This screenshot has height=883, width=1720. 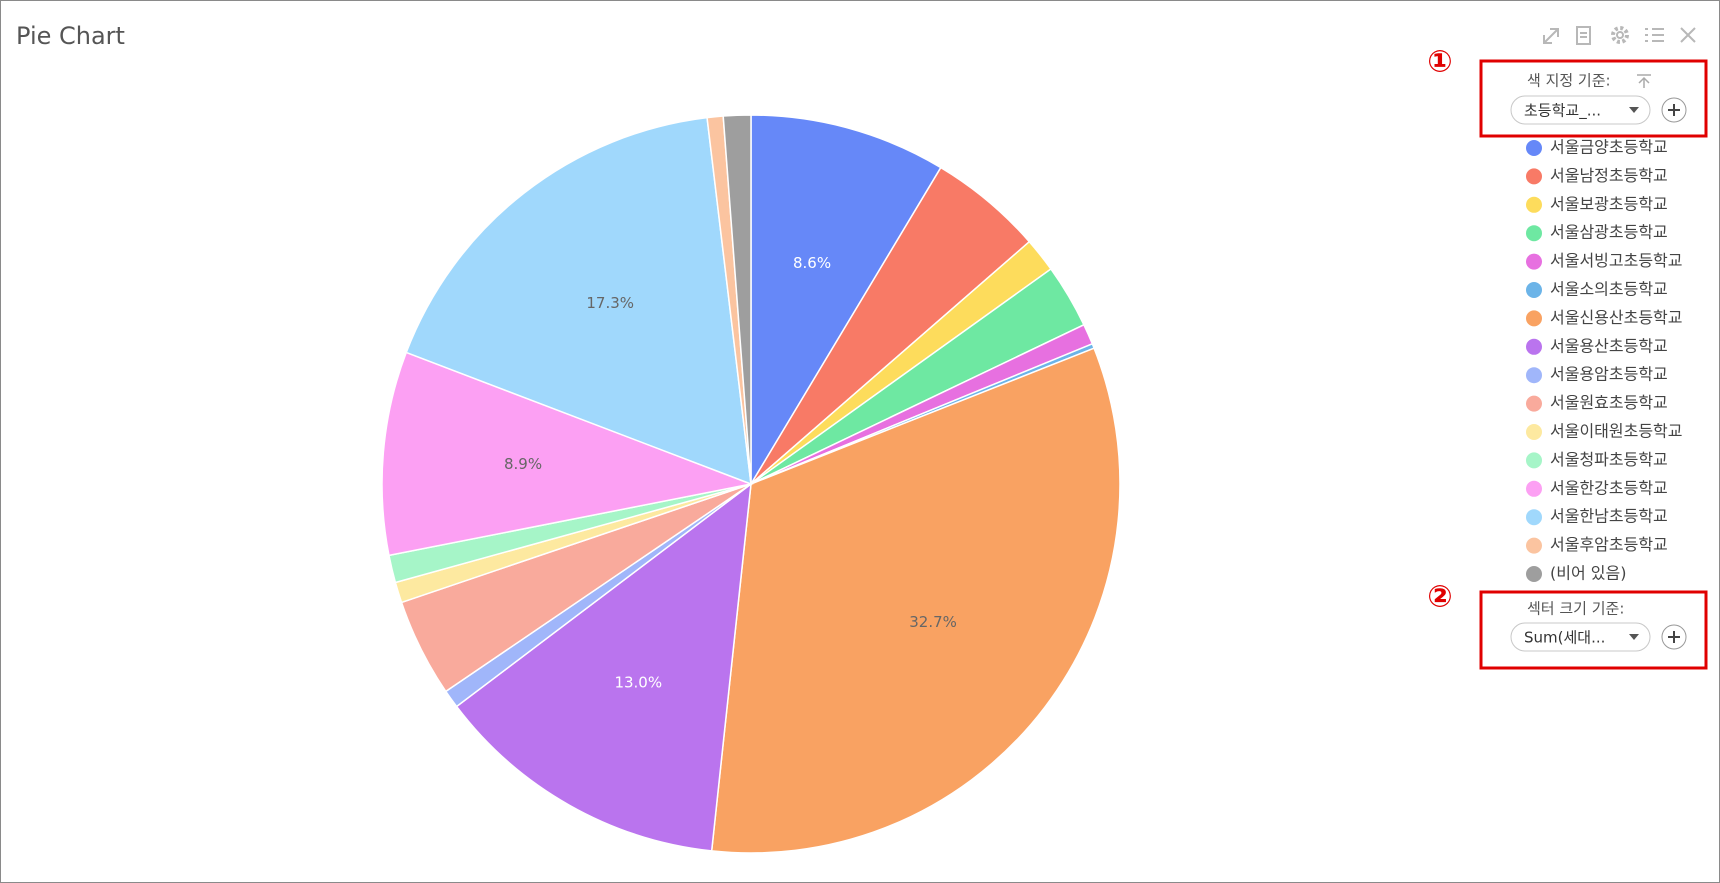 I want to click on legend-label: 서울후암초등학교, so click(x=1609, y=544).